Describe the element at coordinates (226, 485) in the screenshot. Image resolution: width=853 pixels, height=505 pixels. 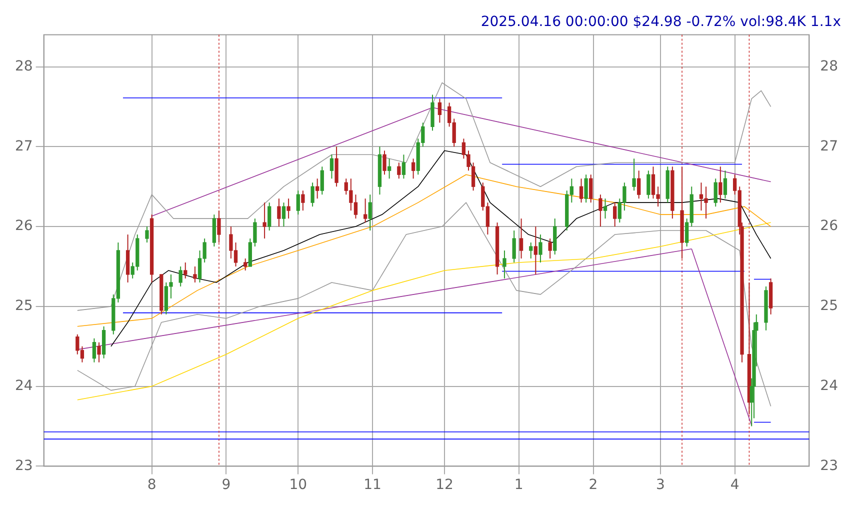
I see `x-tick-label: 9` at that location.